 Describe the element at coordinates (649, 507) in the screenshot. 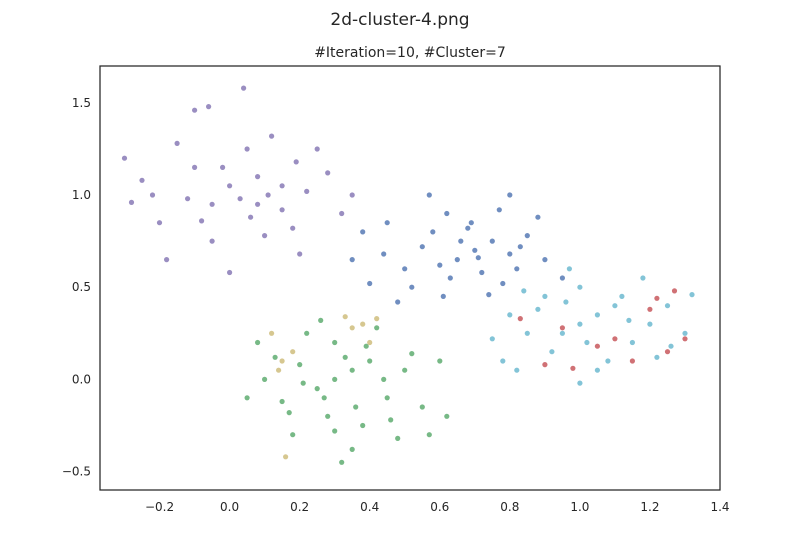

I see `x-tick-label: 1.2` at that location.